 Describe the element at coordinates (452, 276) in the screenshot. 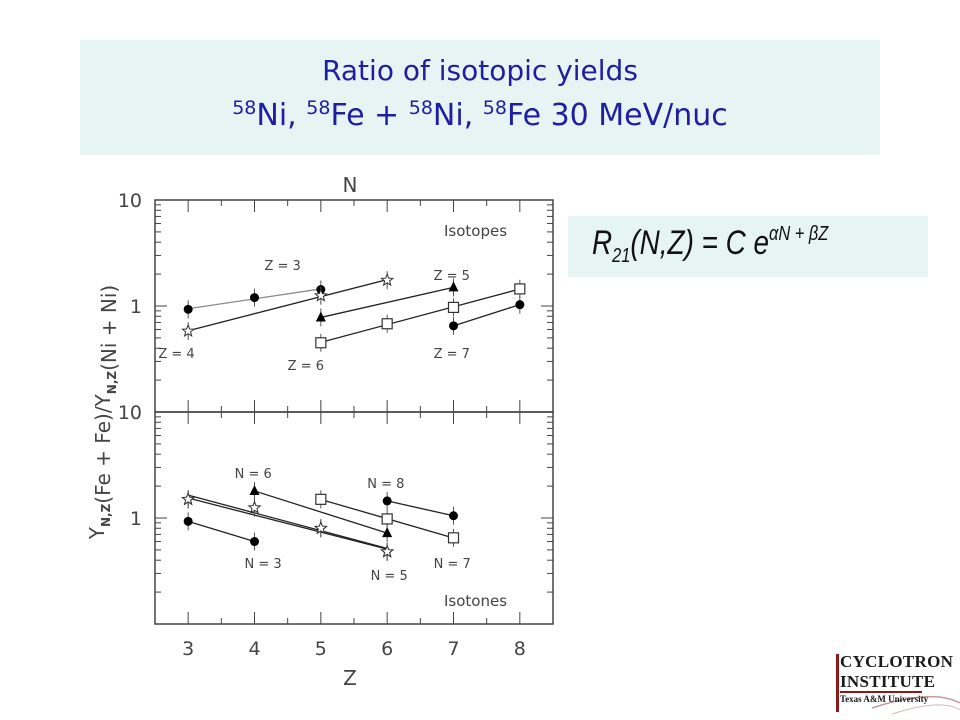

I see `series-label: Z = 5` at that location.